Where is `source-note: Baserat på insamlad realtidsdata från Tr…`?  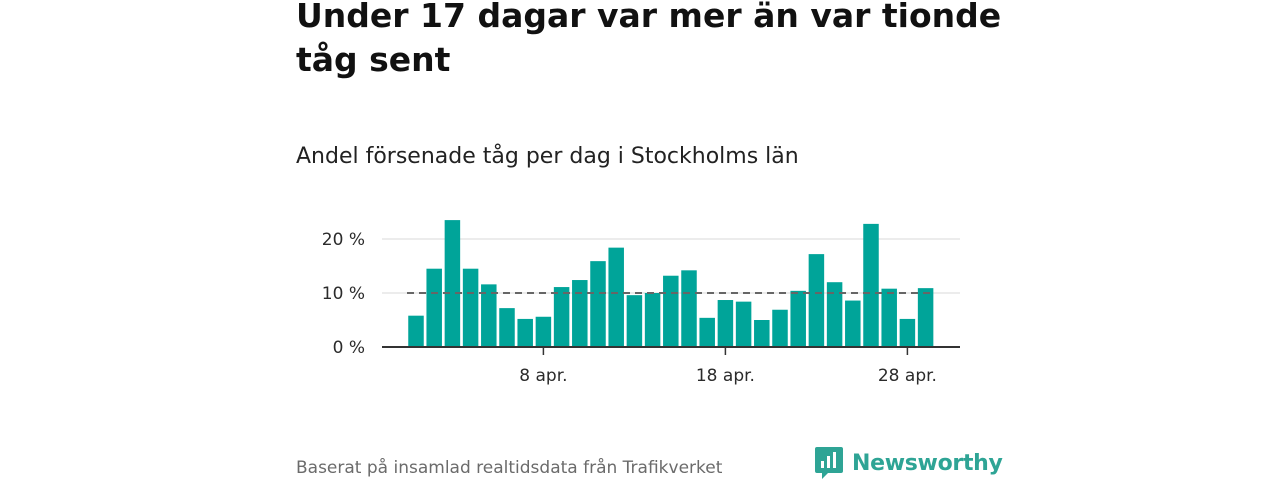 source-note: Baserat på insamlad realtidsdata från Tr… is located at coordinates (509, 468).